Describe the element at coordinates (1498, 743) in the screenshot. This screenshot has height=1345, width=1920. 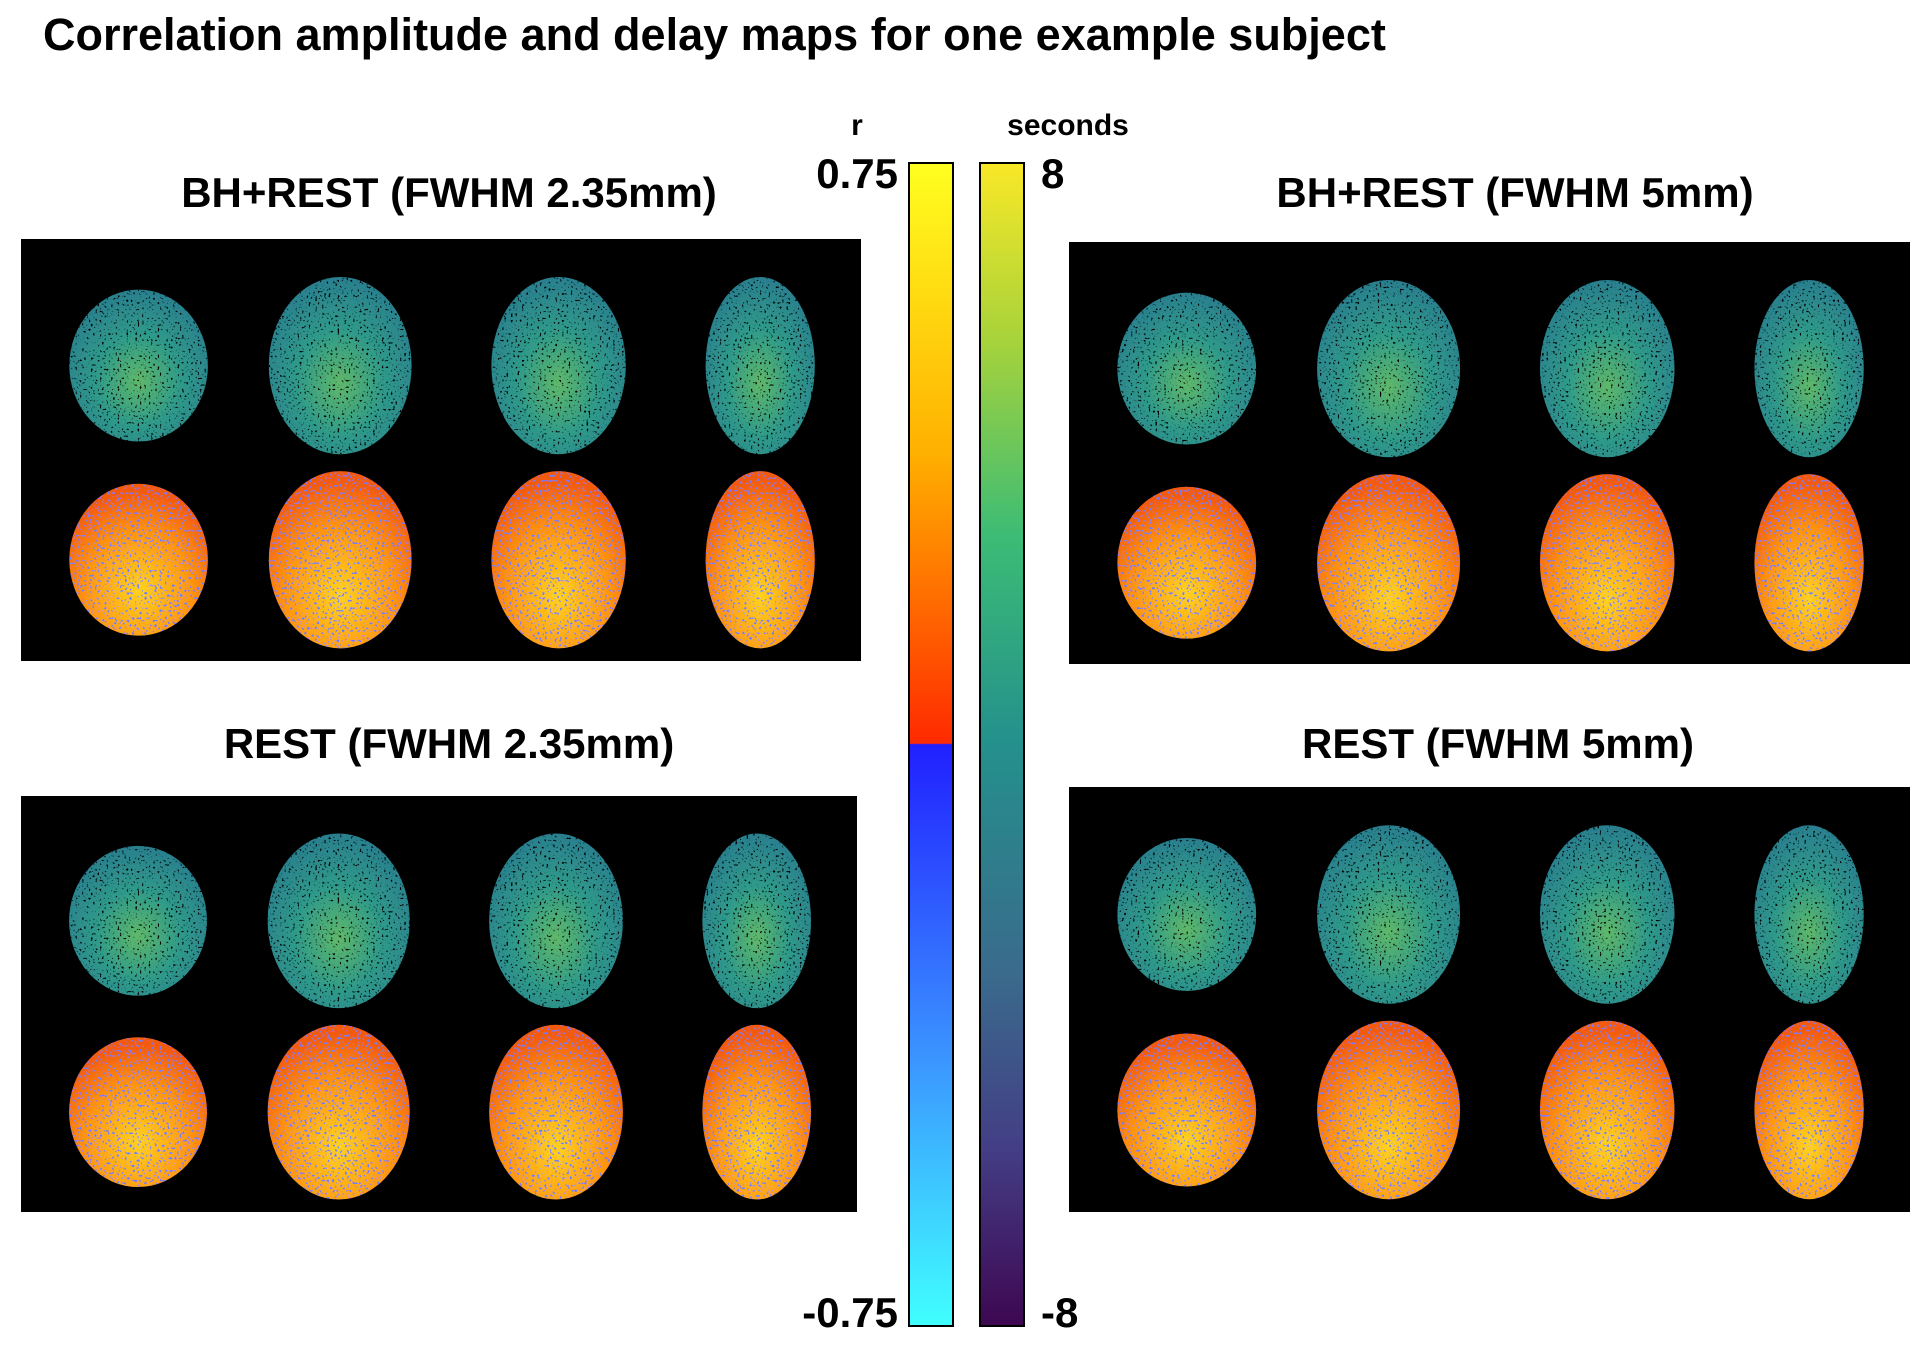
I see `panel-title: REST (FWHM 5mm)` at that location.